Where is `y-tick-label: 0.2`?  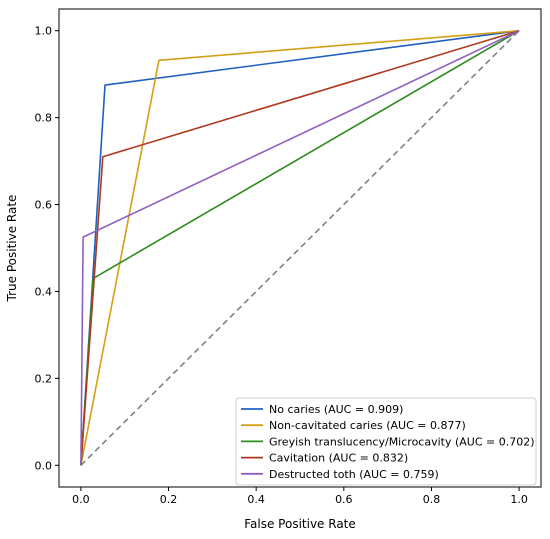
y-tick-label: 0.2 is located at coordinates (44, 378).